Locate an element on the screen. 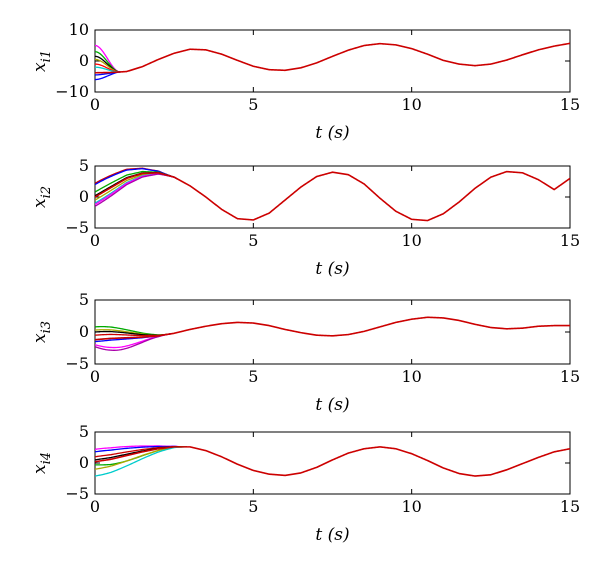  y-axis-label: xi3 is located at coordinates (42, 332).